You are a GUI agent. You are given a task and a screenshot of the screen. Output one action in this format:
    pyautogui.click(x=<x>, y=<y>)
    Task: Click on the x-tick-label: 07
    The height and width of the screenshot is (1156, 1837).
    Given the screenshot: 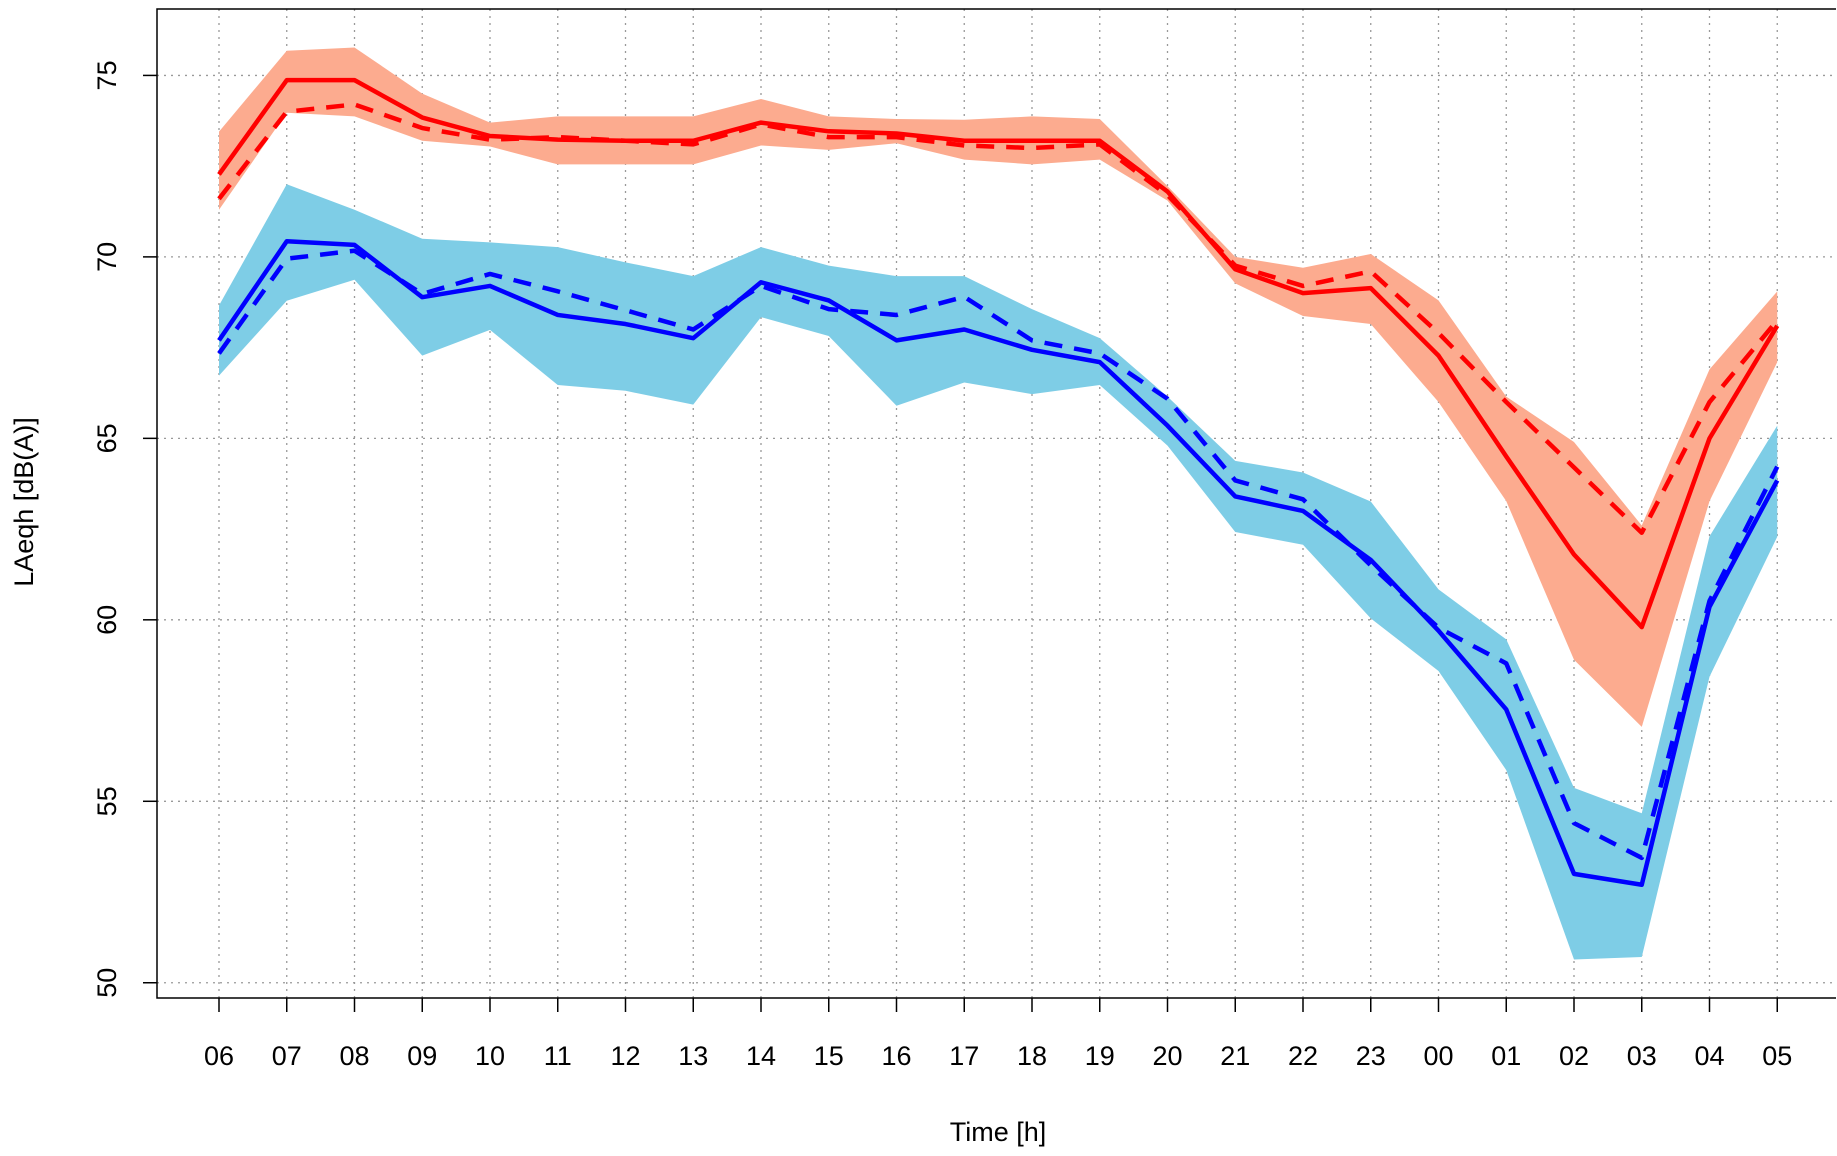 What is the action you would take?
    pyautogui.click(x=287, y=1056)
    